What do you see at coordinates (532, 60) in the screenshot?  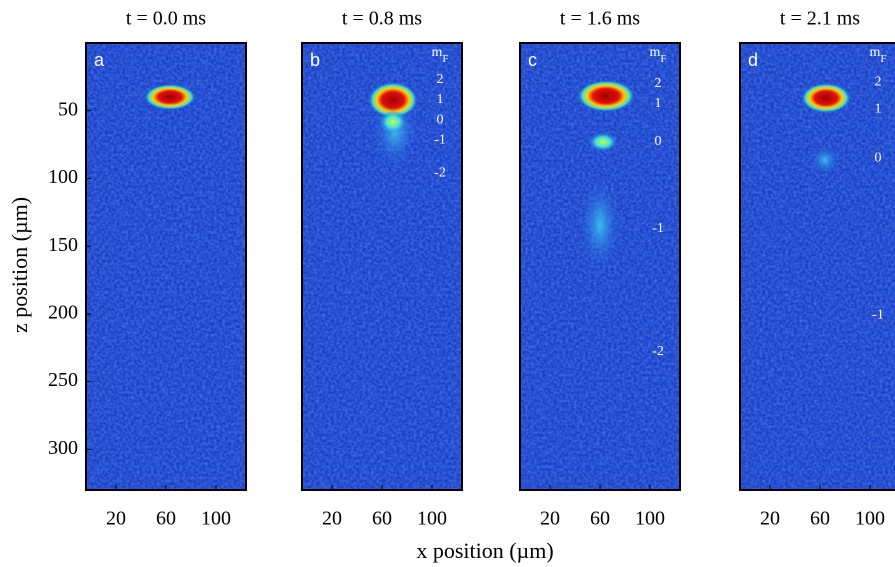 I see `panel-letter: c` at bounding box center [532, 60].